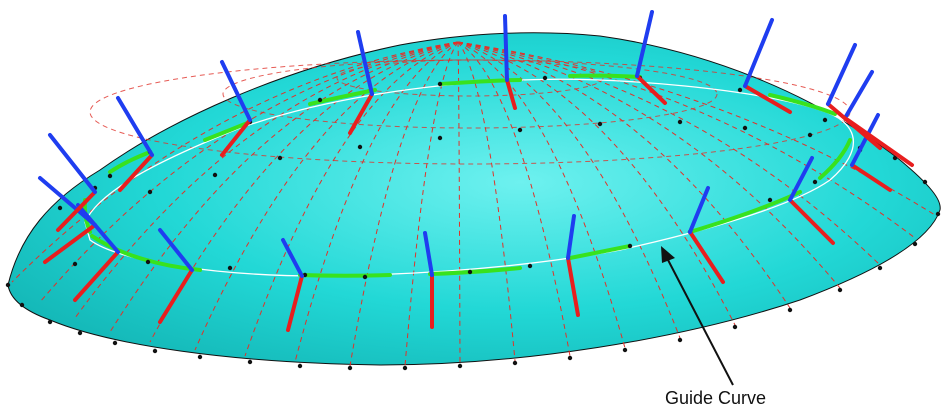  I want to click on annotation-arrow, so click(697, 316).